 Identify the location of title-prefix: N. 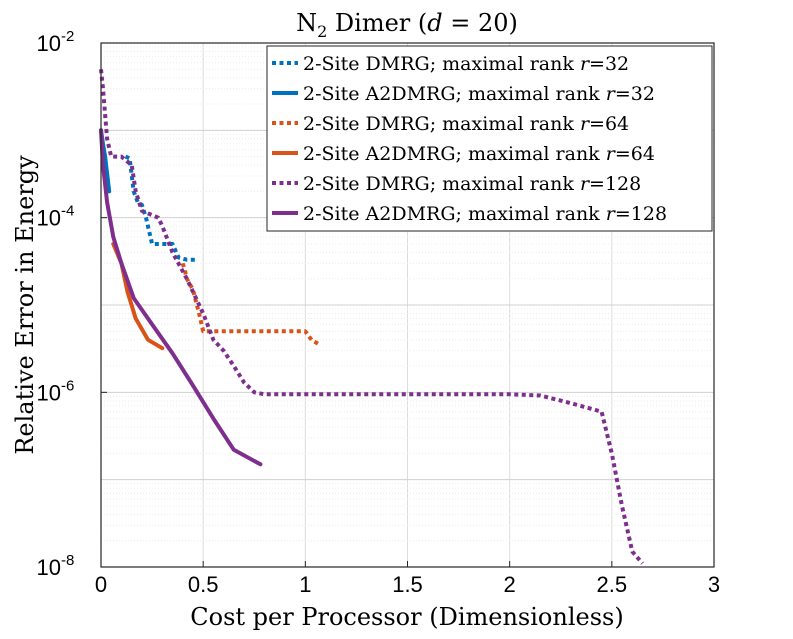
(306, 23).